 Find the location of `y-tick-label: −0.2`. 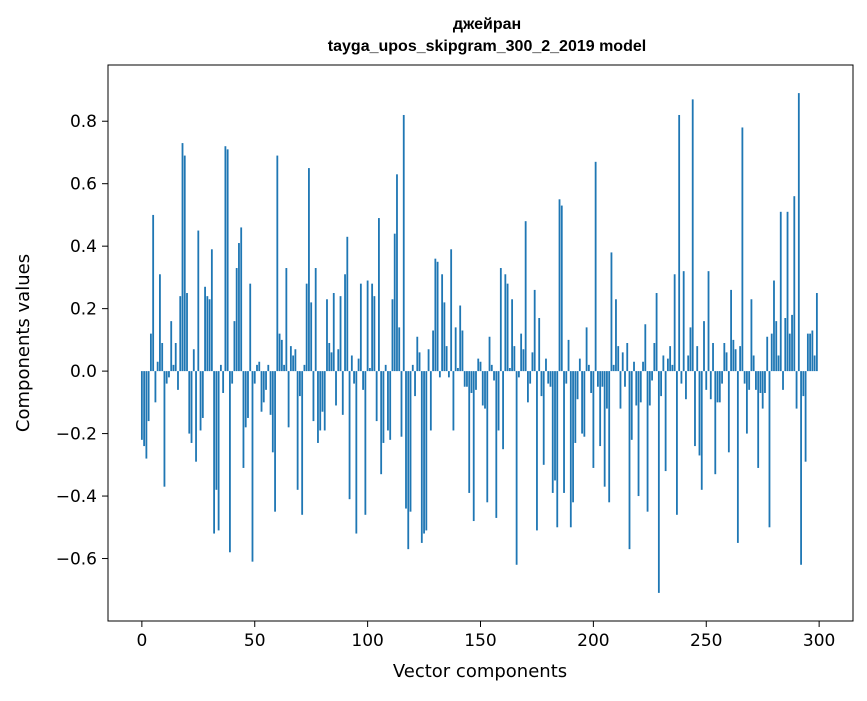

y-tick-label: −0.2 is located at coordinates (76, 435).